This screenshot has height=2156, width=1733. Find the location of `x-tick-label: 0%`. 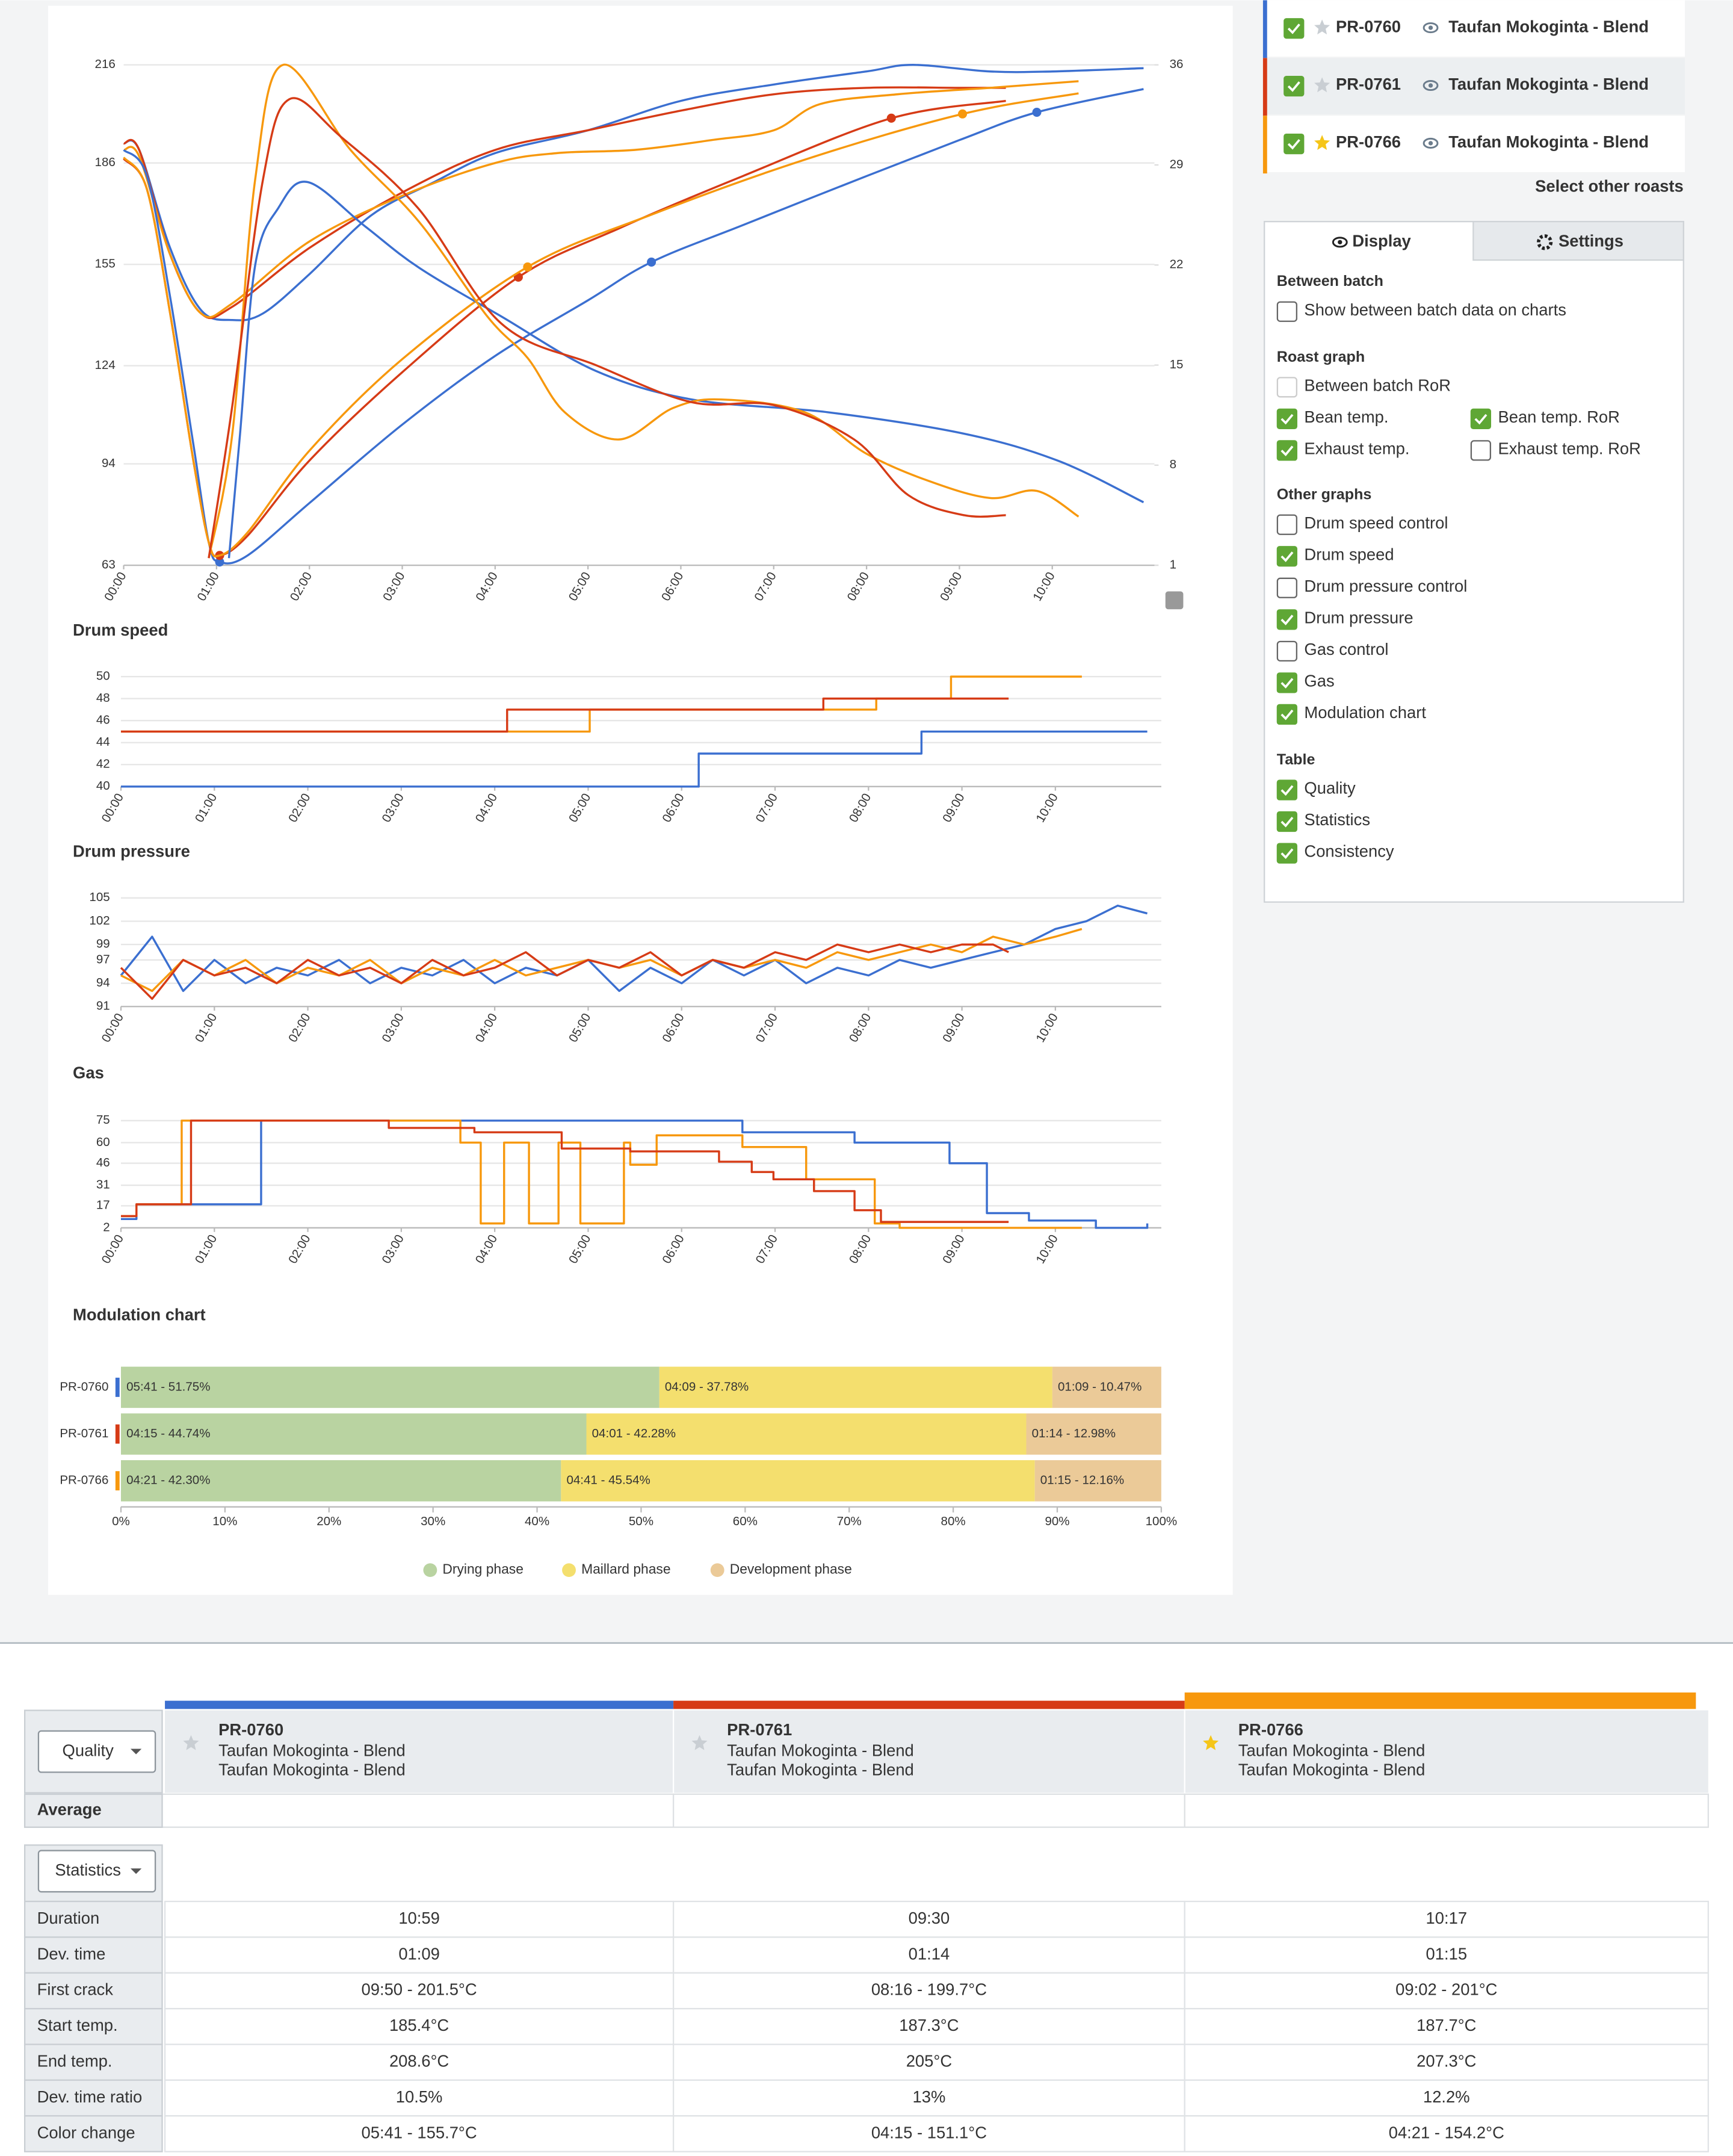

x-tick-label: 0% is located at coordinates (121, 1521).